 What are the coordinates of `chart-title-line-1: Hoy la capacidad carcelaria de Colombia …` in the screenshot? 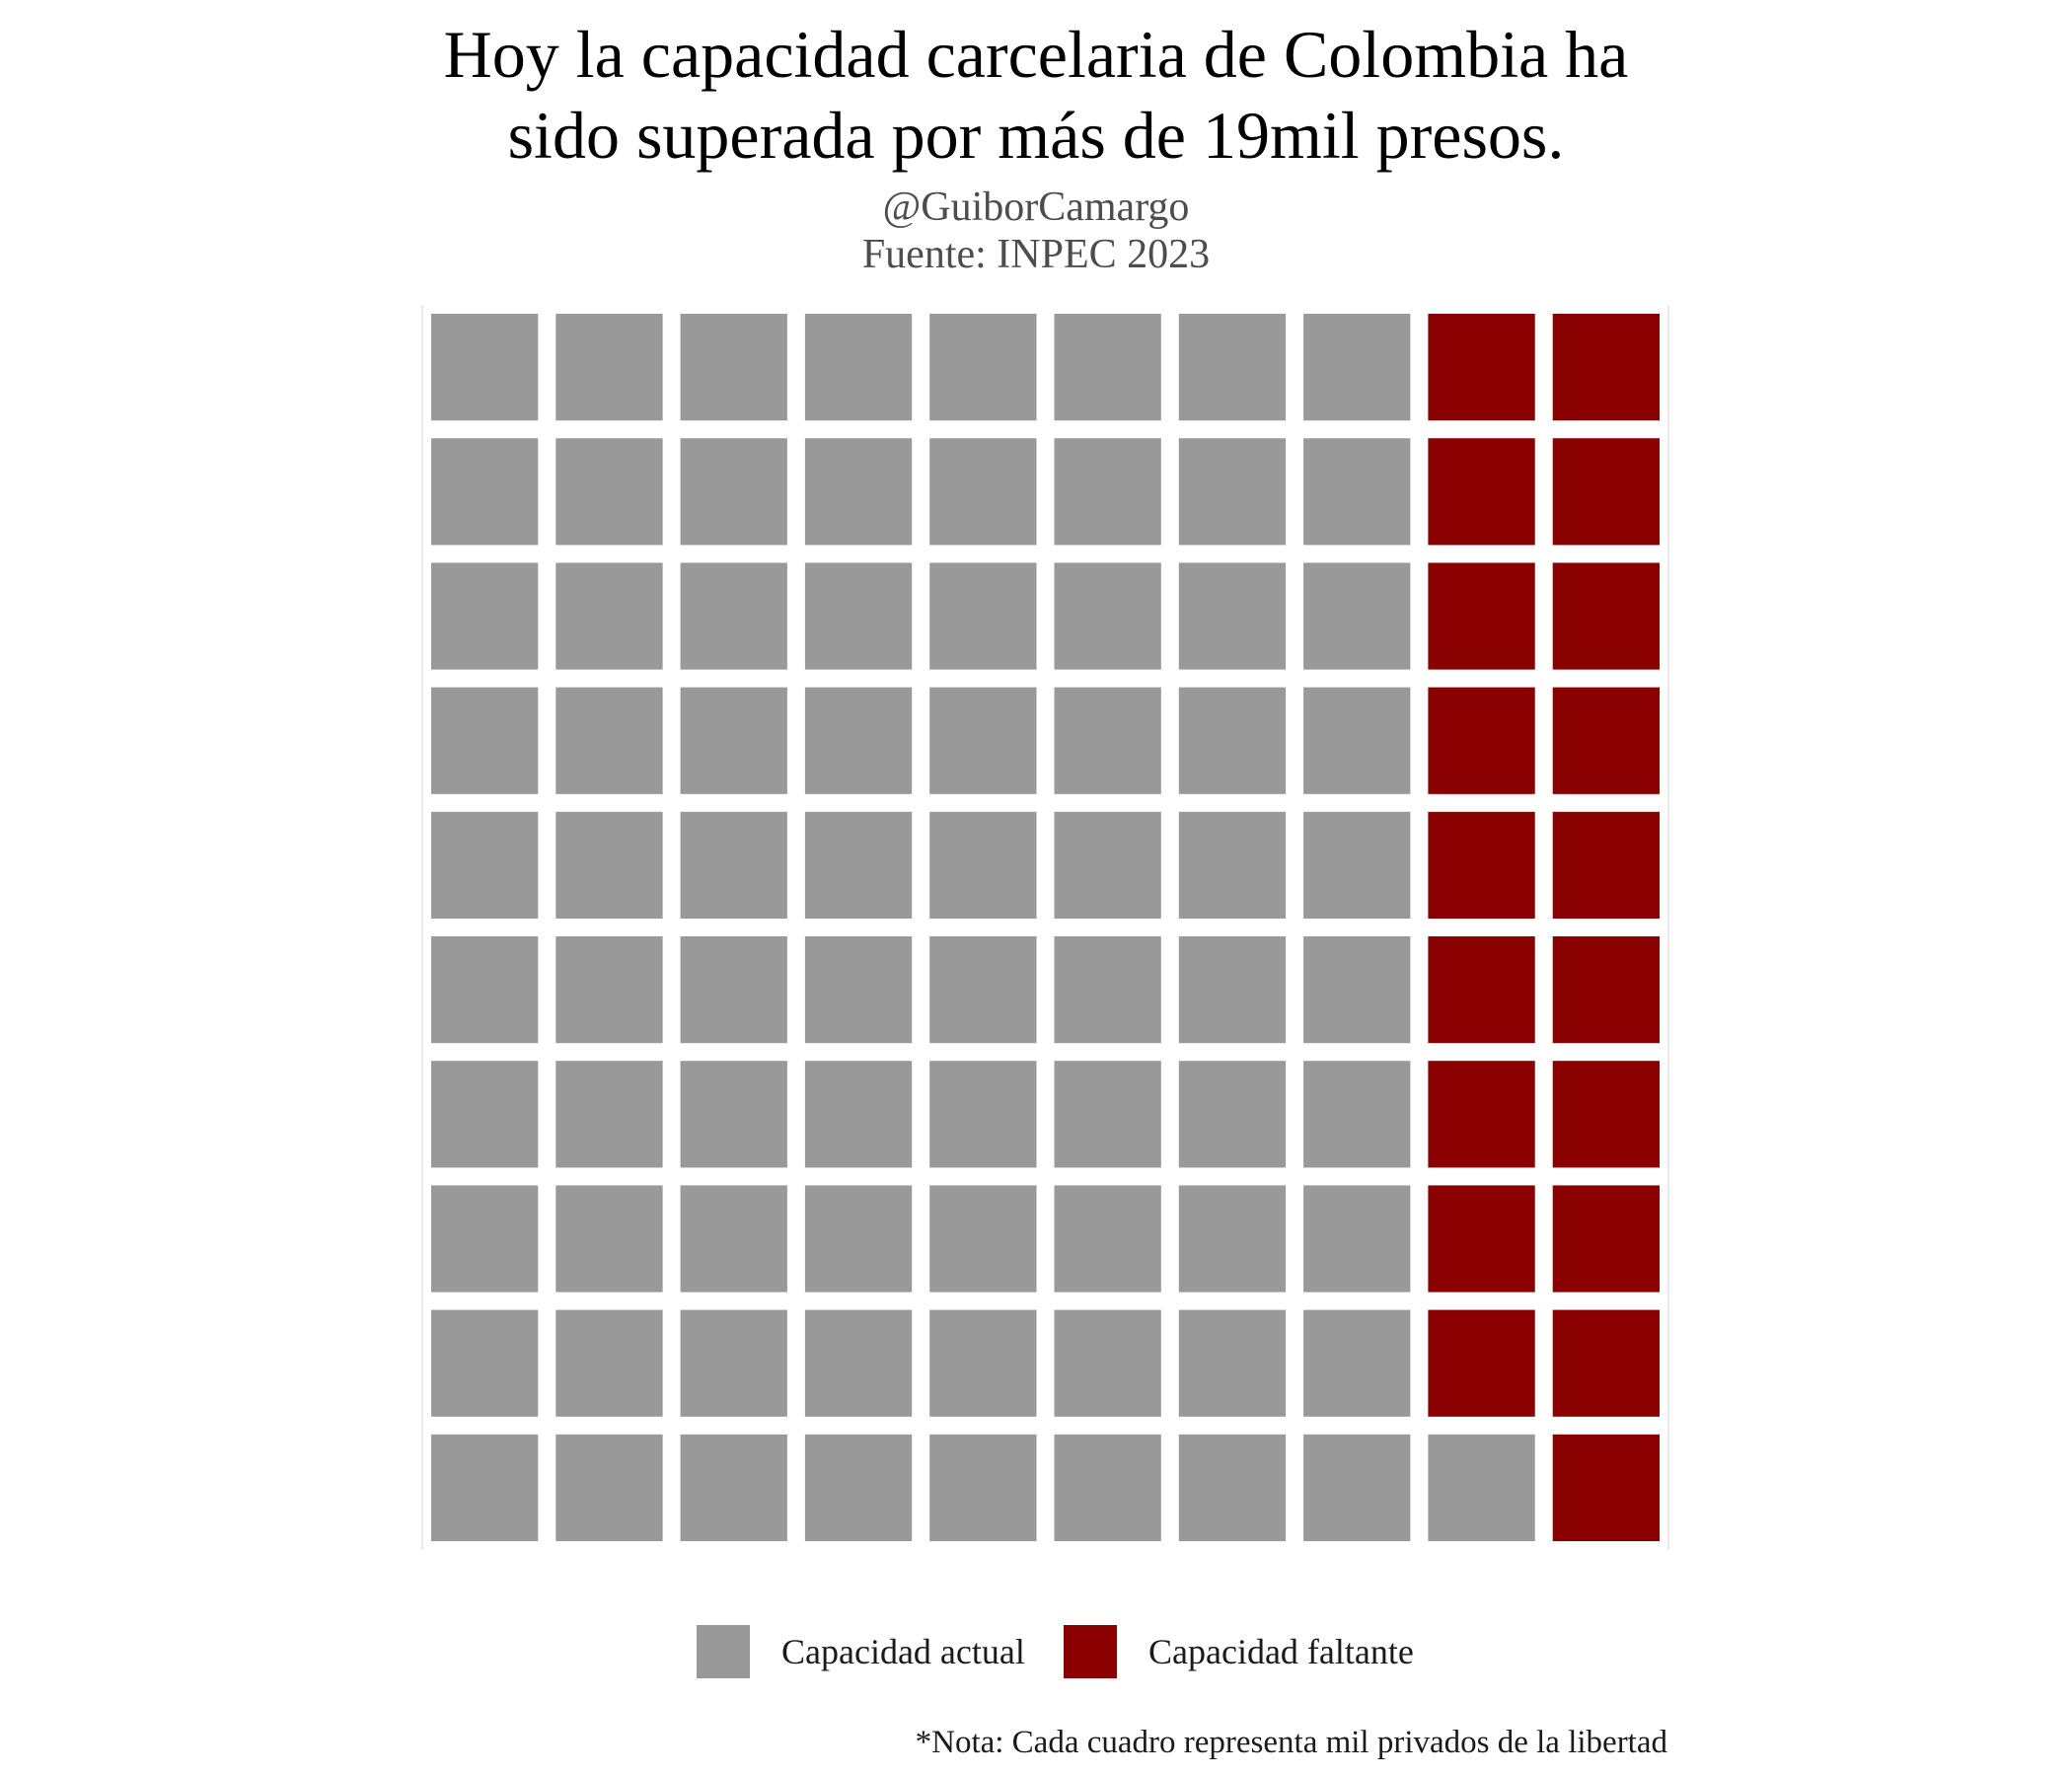 It's located at (1036, 55).